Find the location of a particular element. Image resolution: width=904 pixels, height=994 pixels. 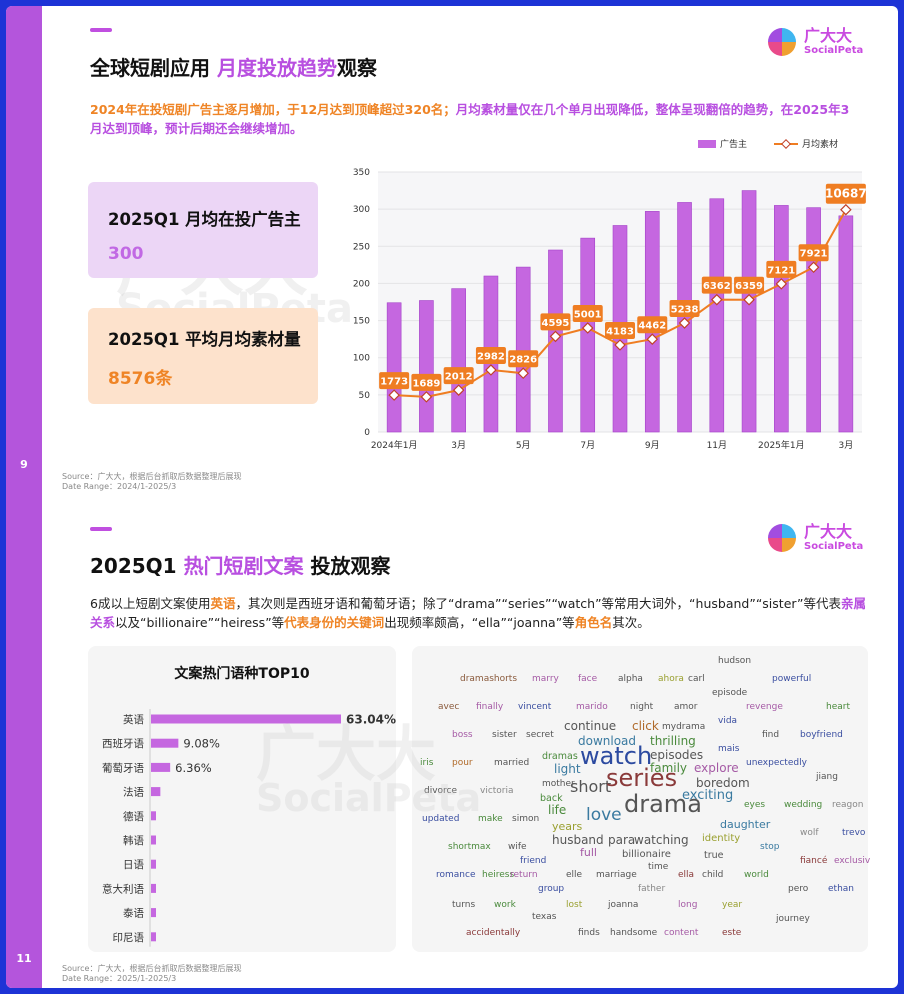

data-label: 6359 is located at coordinates (749, 286).